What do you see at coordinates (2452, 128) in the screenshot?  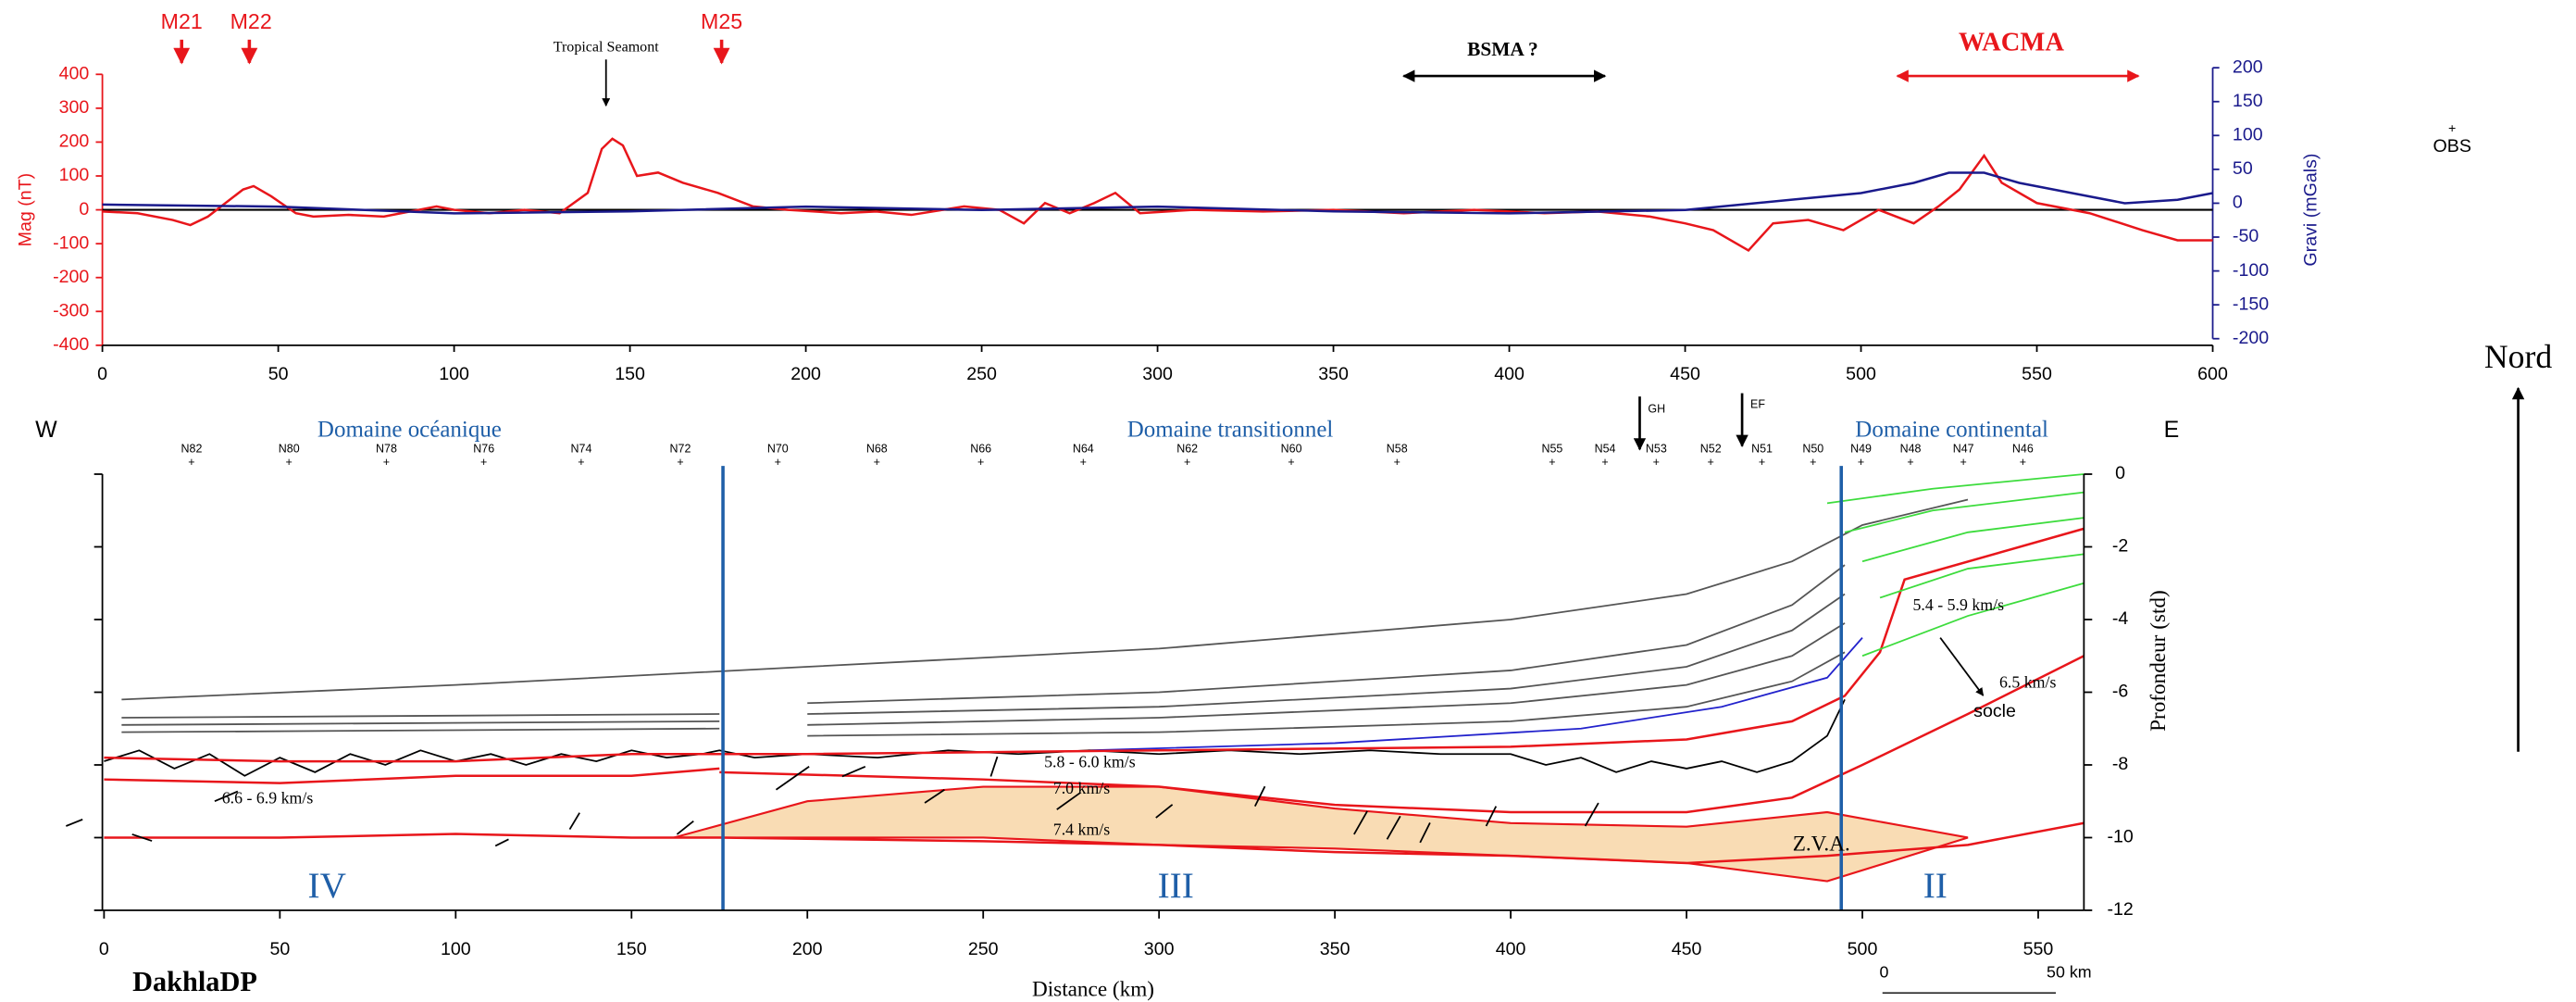 I see `obs-symbol: +` at bounding box center [2452, 128].